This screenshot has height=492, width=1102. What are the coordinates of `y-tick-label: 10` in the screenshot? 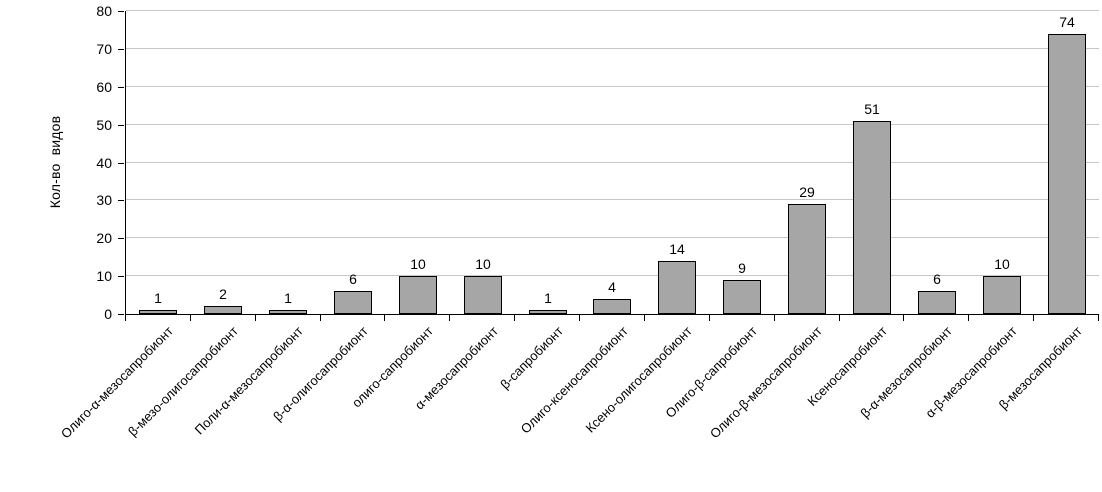 It's located at (104, 276).